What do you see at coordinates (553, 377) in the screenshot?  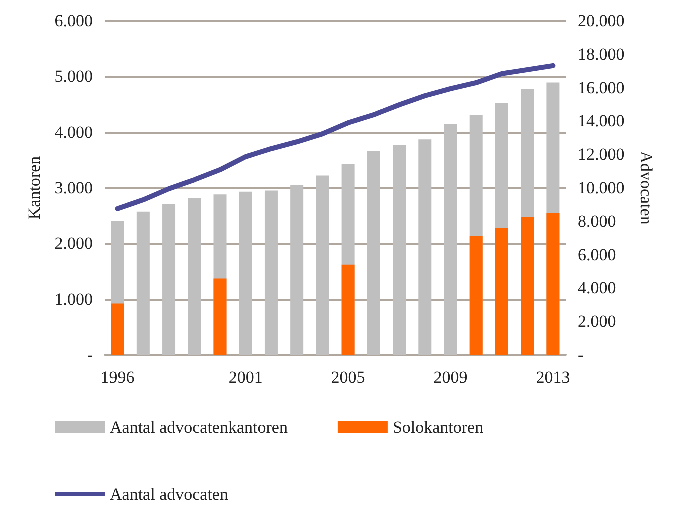 I see `x-tick-label: 2013` at bounding box center [553, 377].